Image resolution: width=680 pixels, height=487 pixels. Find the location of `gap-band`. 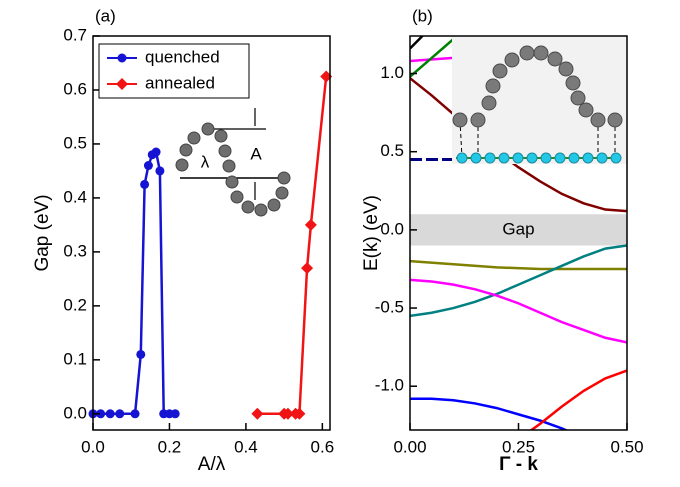

gap-band is located at coordinates (518, 230).